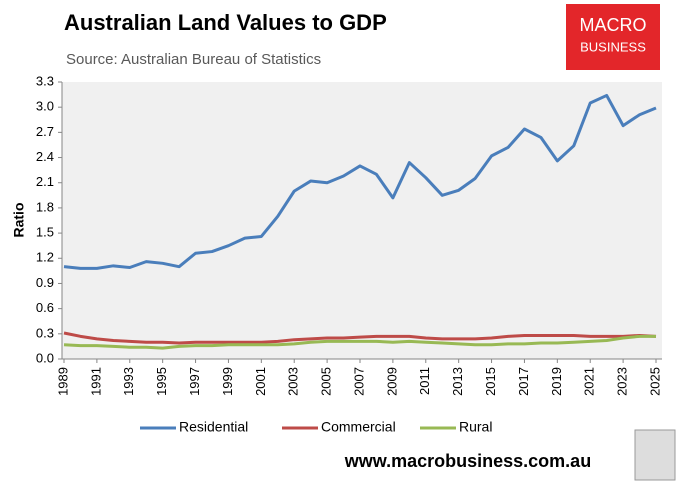 This screenshot has height=494, width=679. What do you see at coordinates (45, 357) in the screenshot?
I see `y-tick-label: 0.0` at bounding box center [45, 357].